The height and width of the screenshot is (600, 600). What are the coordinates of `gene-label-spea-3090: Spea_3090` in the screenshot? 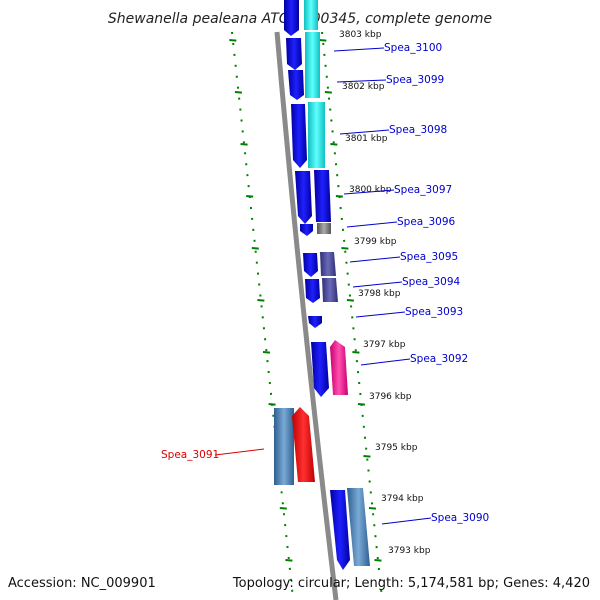 It's located at (460, 518).